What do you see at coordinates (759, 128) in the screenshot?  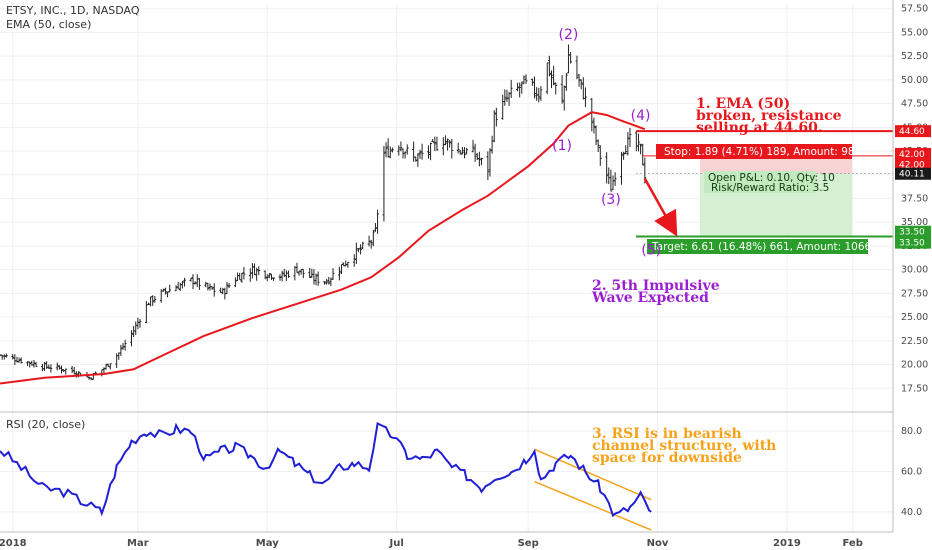 I see `ema-note-line-3: selling at 44.60.` at bounding box center [759, 128].